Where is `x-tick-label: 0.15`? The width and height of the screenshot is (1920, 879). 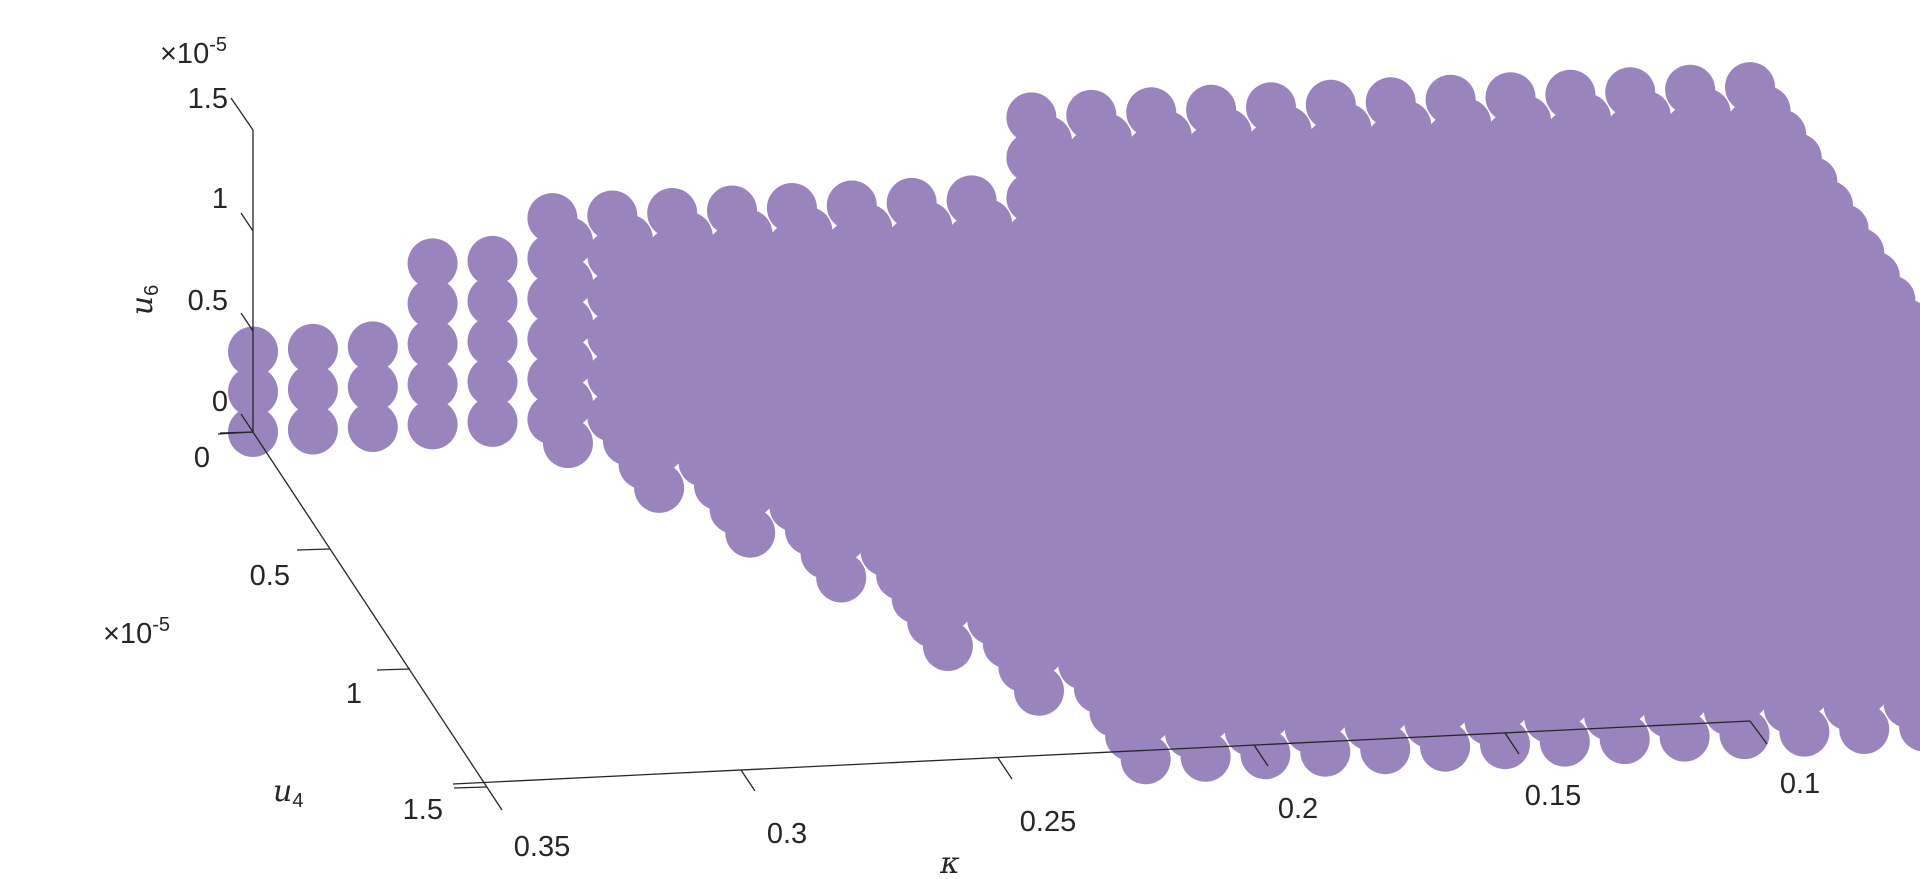 x-tick-label: 0.15 is located at coordinates (1553, 796).